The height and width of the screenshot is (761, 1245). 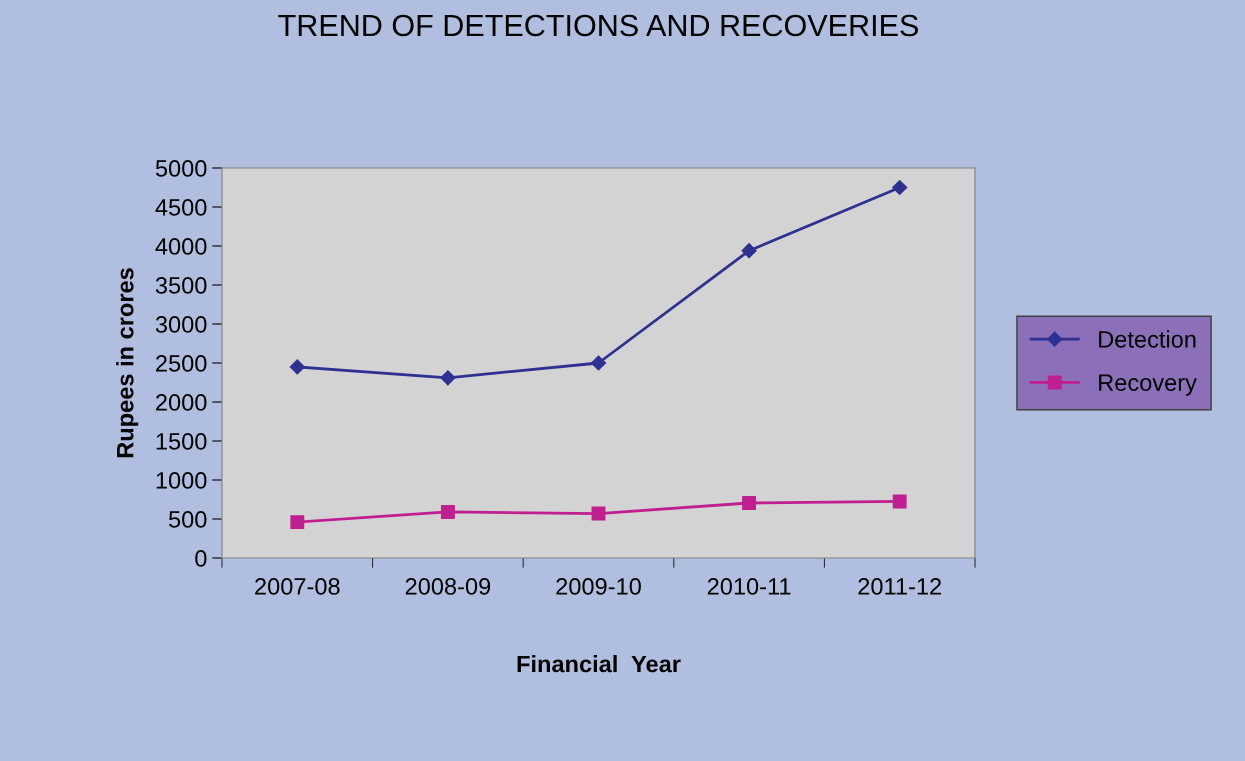 What do you see at coordinates (598, 25) in the screenshot?
I see `chart-title: TREND OF DETECTIONS AND RECOVERIES` at bounding box center [598, 25].